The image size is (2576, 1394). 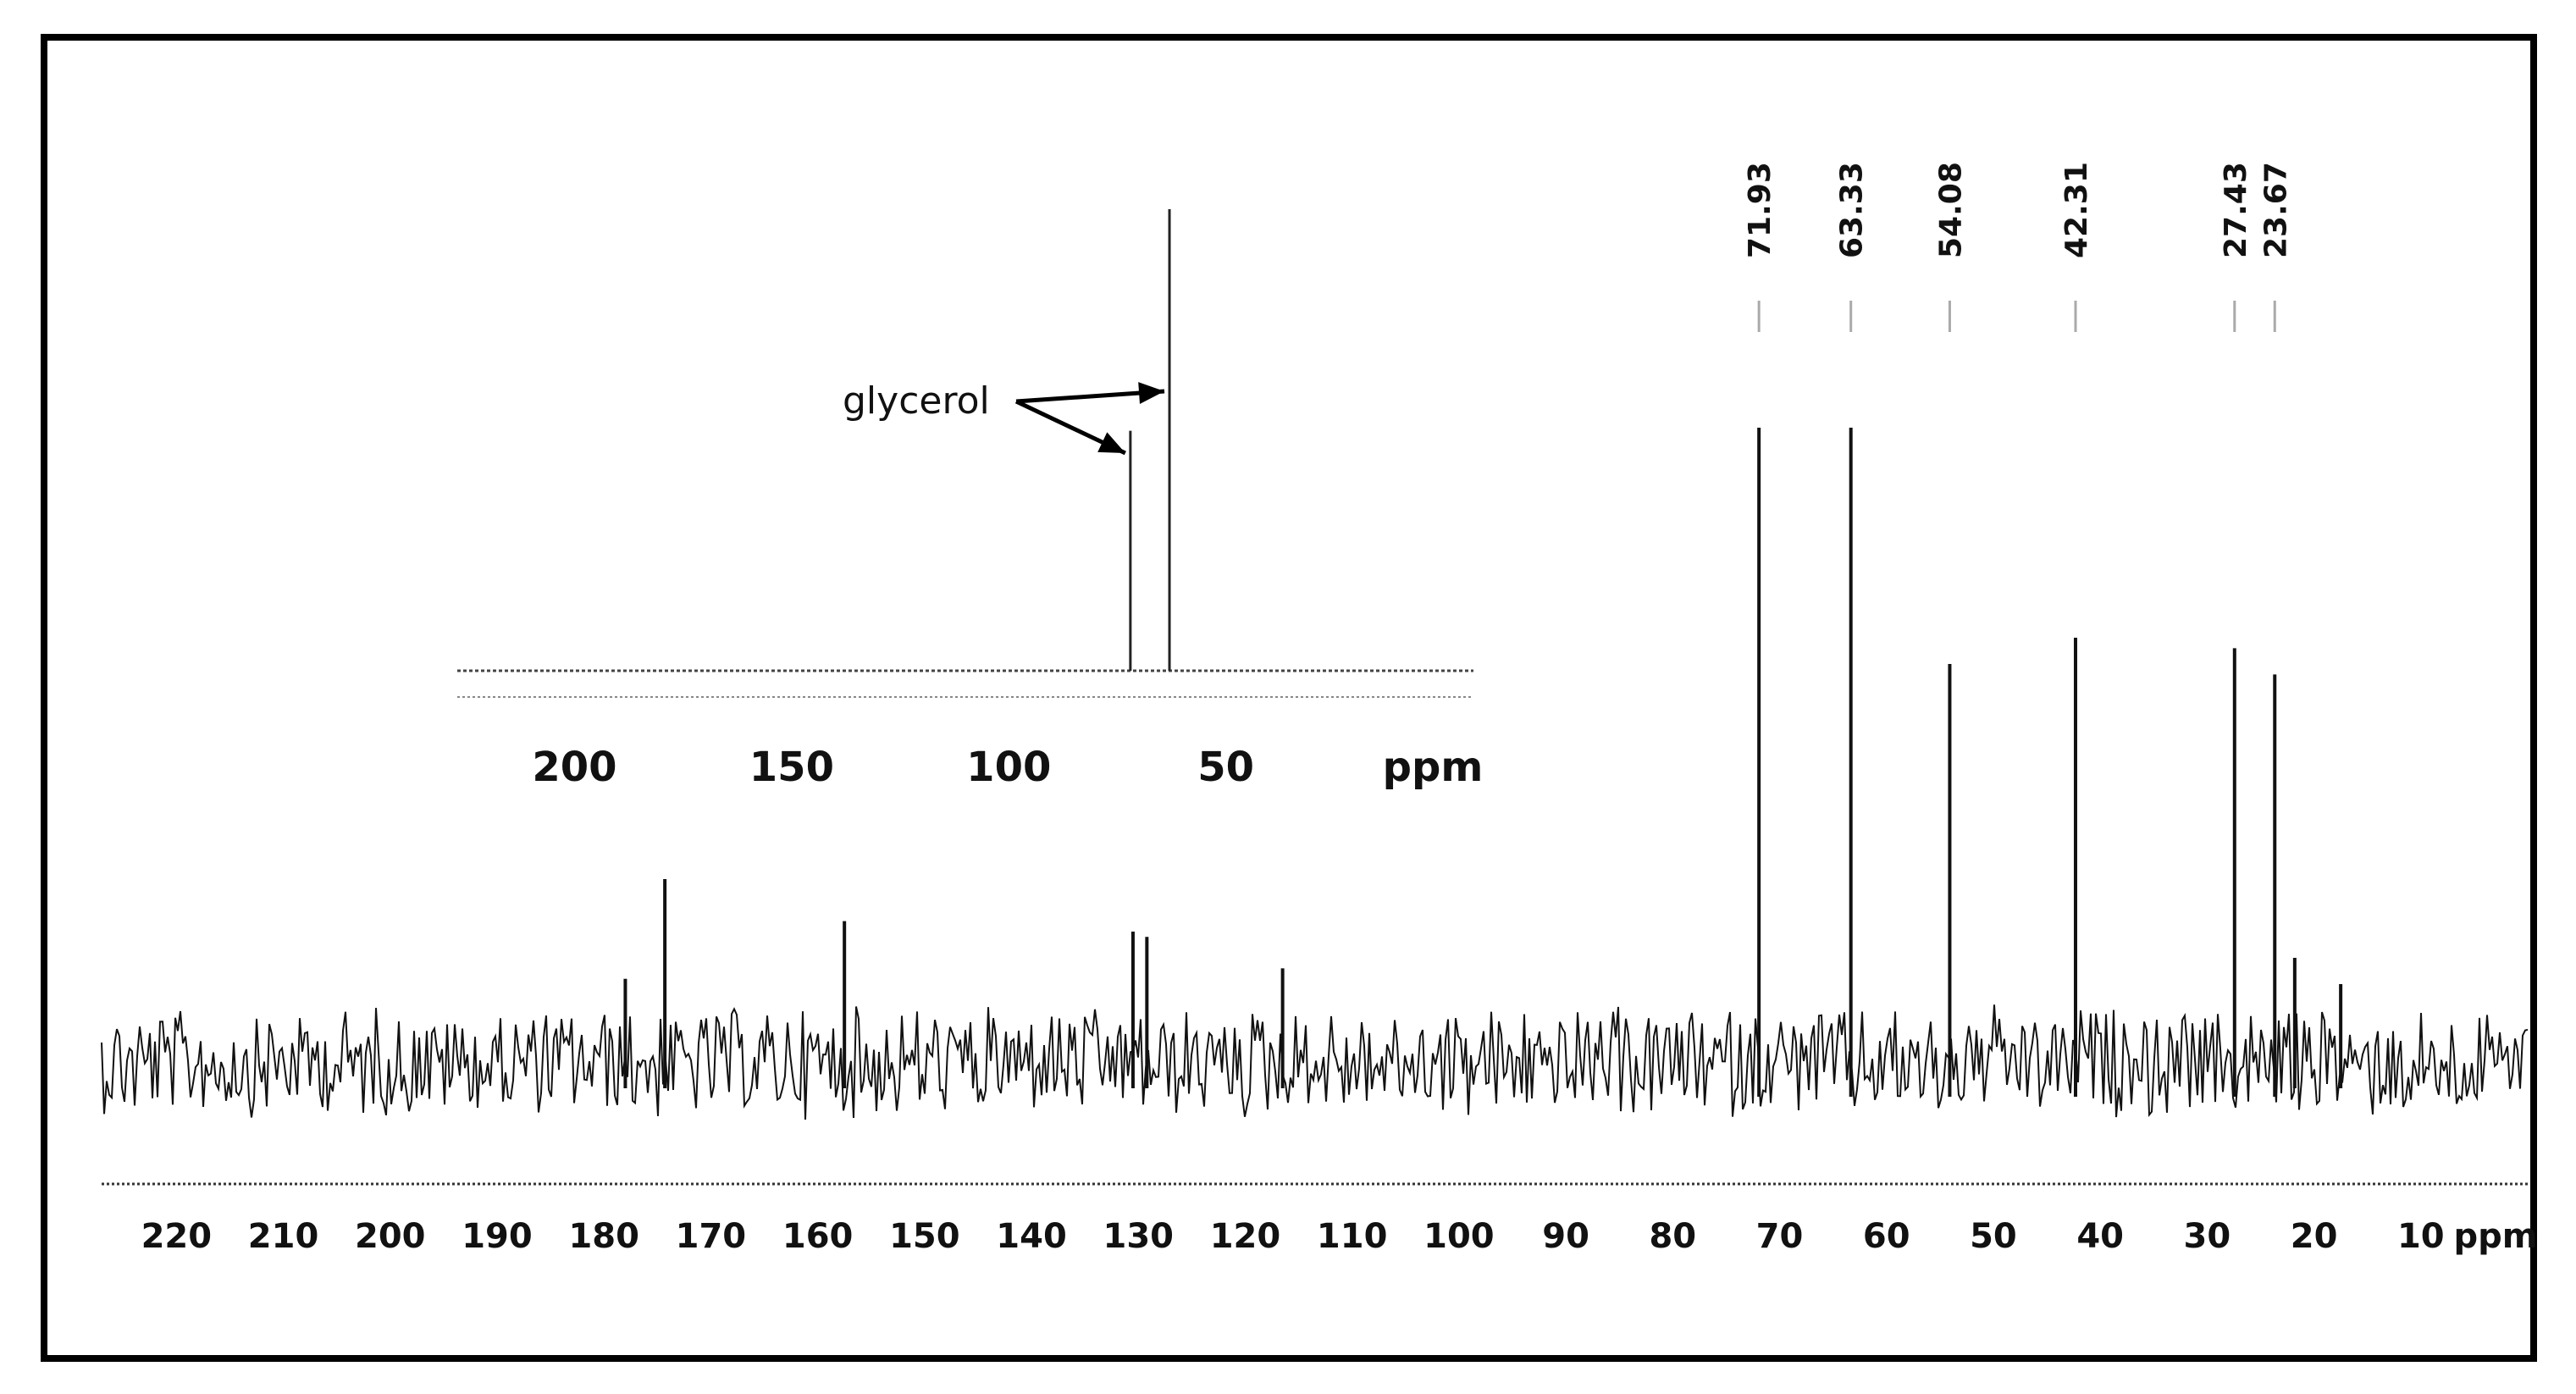 What do you see at coordinates (1031, 1236) in the screenshot?
I see `x-tick-label: 140` at bounding box center [1031, 1236].